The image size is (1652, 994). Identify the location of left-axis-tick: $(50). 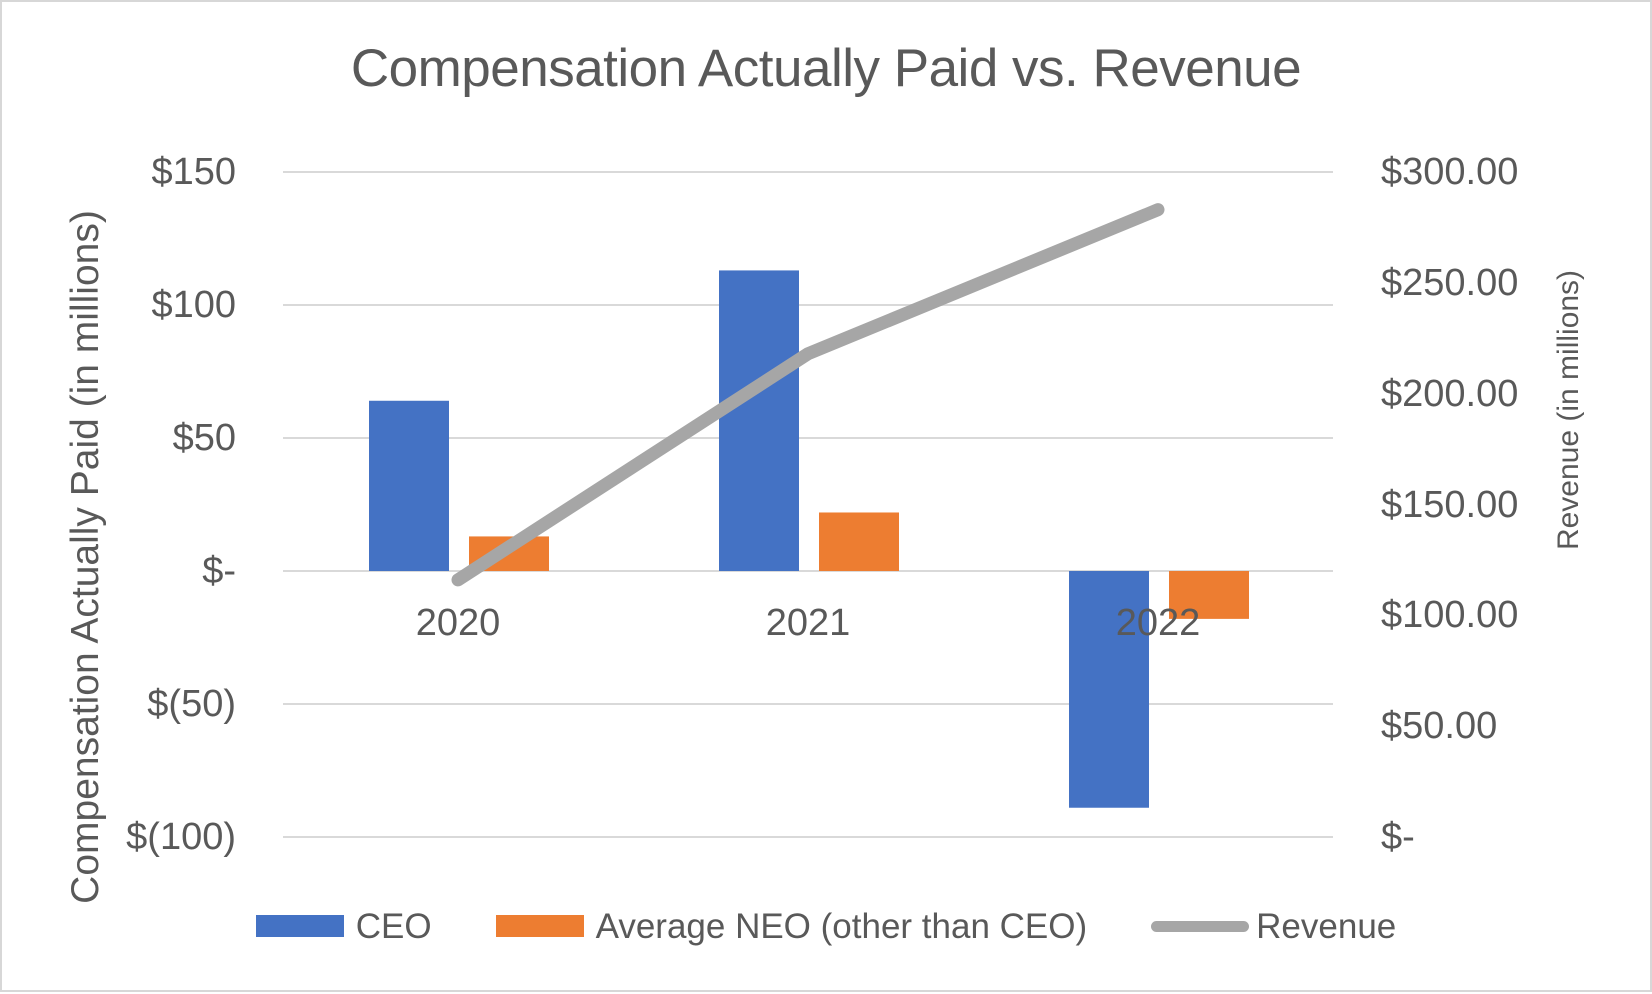
(191, 704).